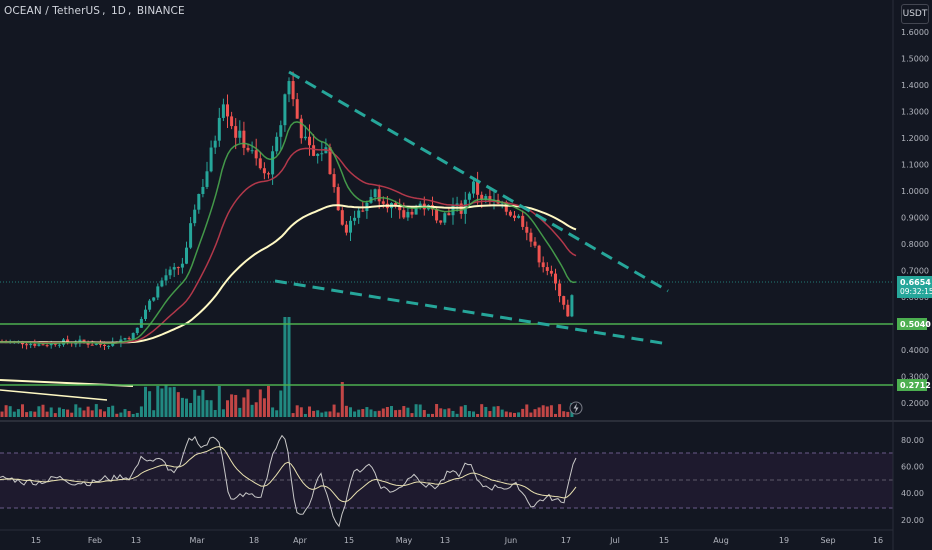 The width and height of the screenshot is (932, 550). I want to click on symbol-legend: OCEAN / TetherUS, 1D, BINANCE, so click(94, 11).